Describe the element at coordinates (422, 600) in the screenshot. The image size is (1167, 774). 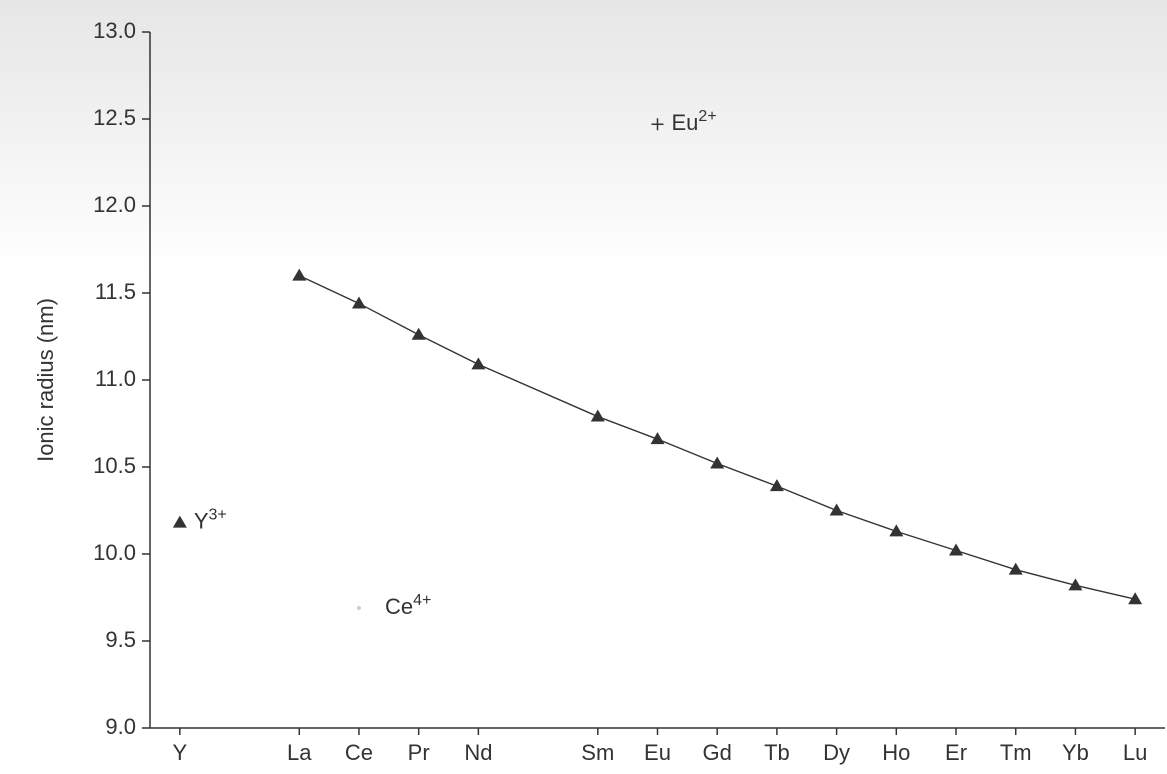
I see `label-superscript: 4+` at that location.